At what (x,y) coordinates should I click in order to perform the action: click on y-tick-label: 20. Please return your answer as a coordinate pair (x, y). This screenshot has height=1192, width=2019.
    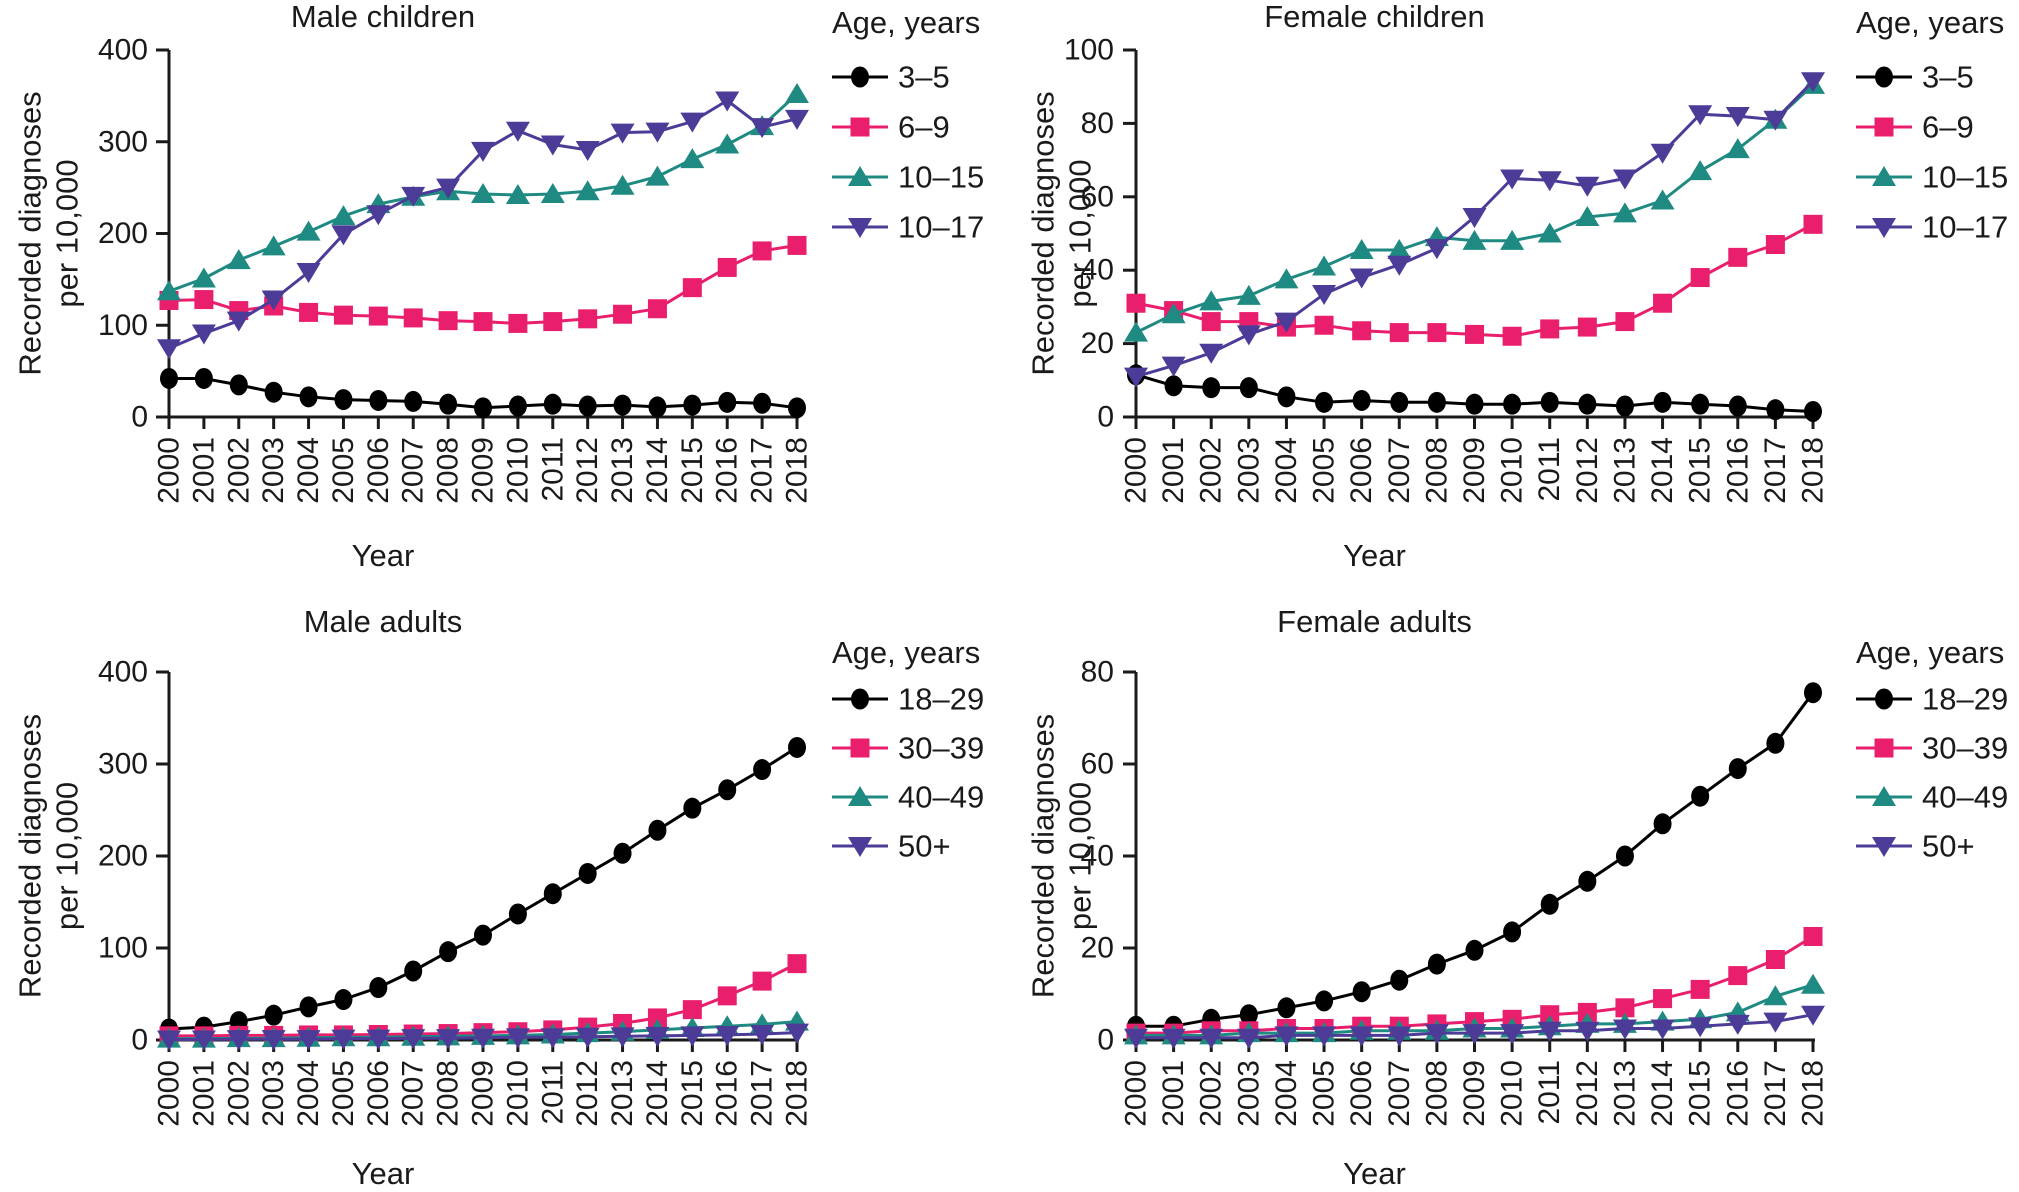
    Looking at the image, I should click on (1097, 948).